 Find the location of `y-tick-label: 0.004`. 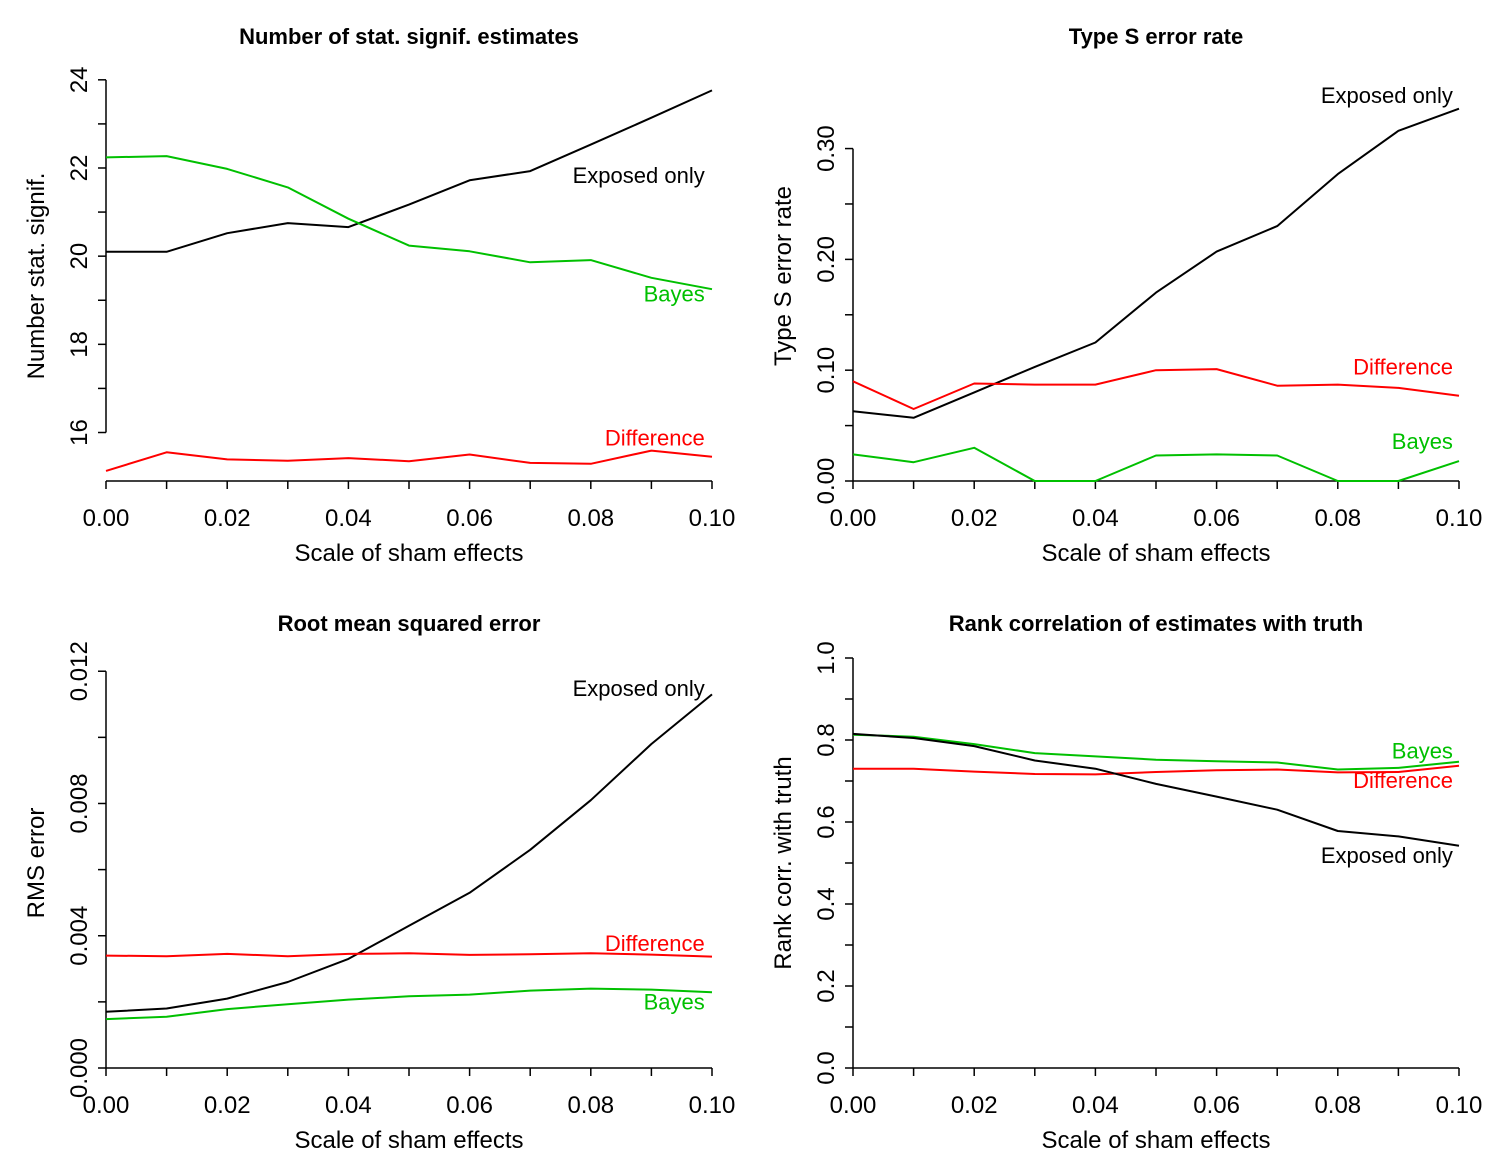

y-tick-label: 0.004 is located at coordinates (79, 936).